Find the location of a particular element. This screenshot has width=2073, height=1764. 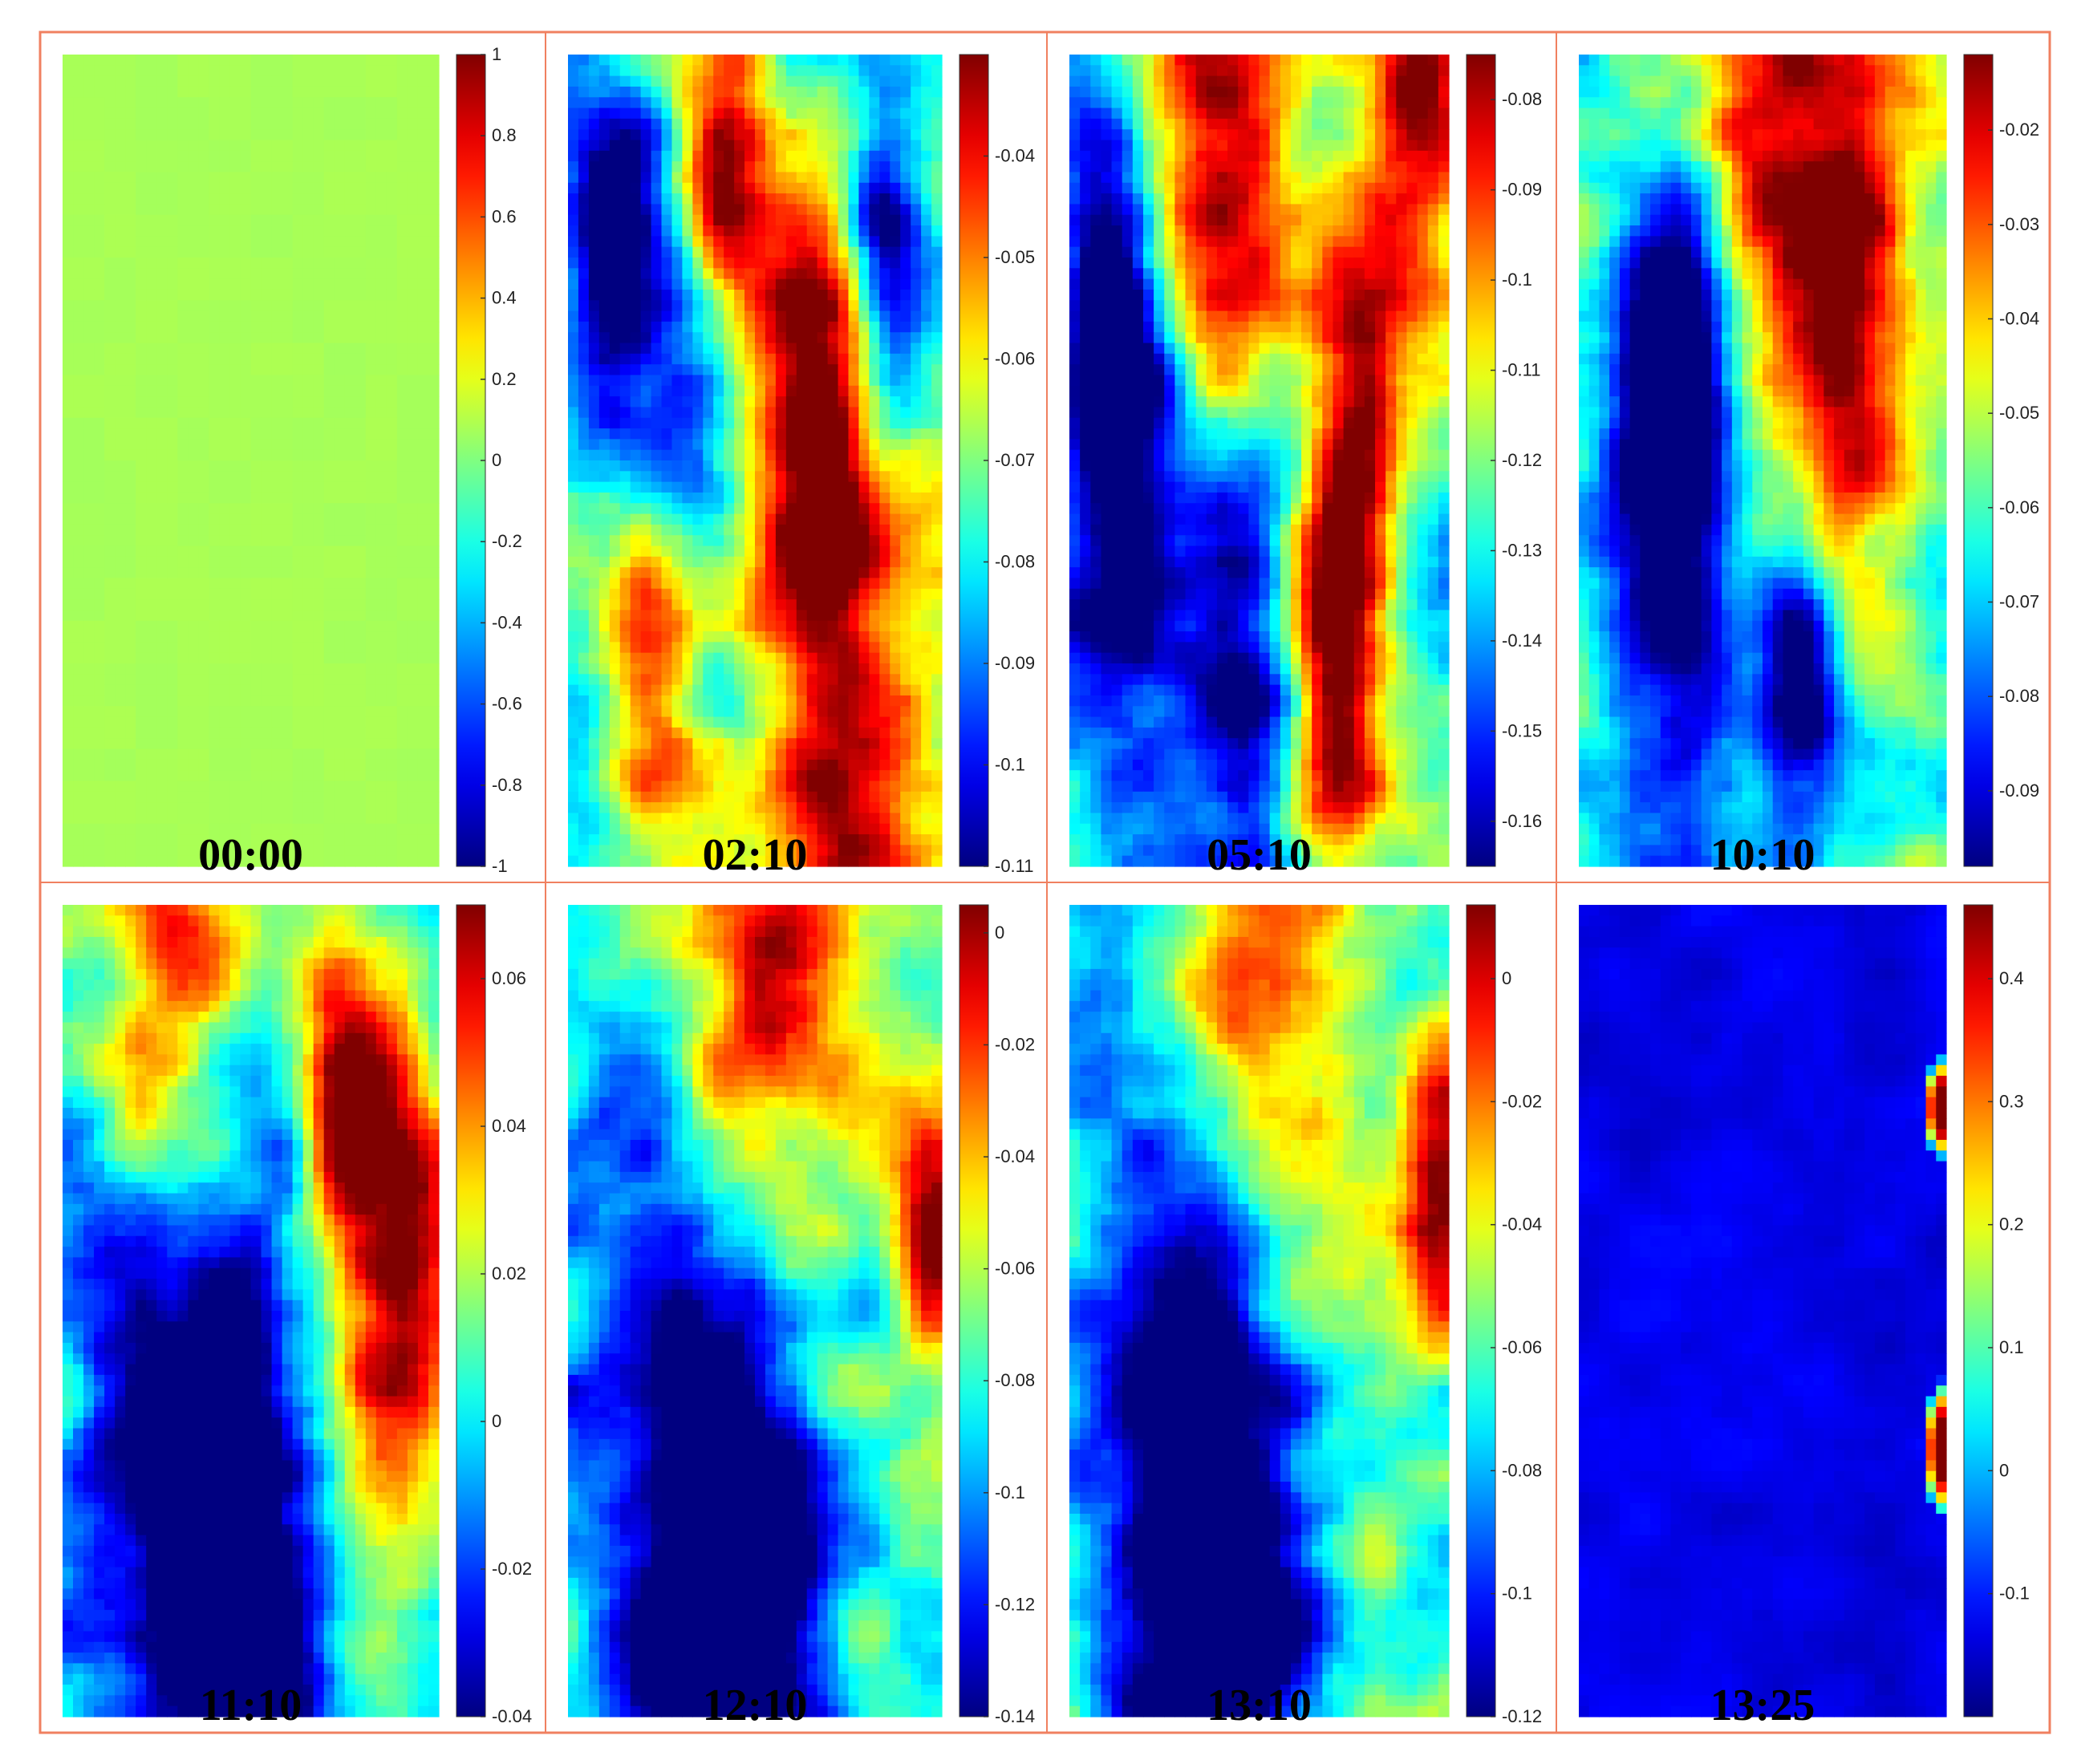

colorbar-tick-label: -0.03 is located at coordinates (2019, 224).